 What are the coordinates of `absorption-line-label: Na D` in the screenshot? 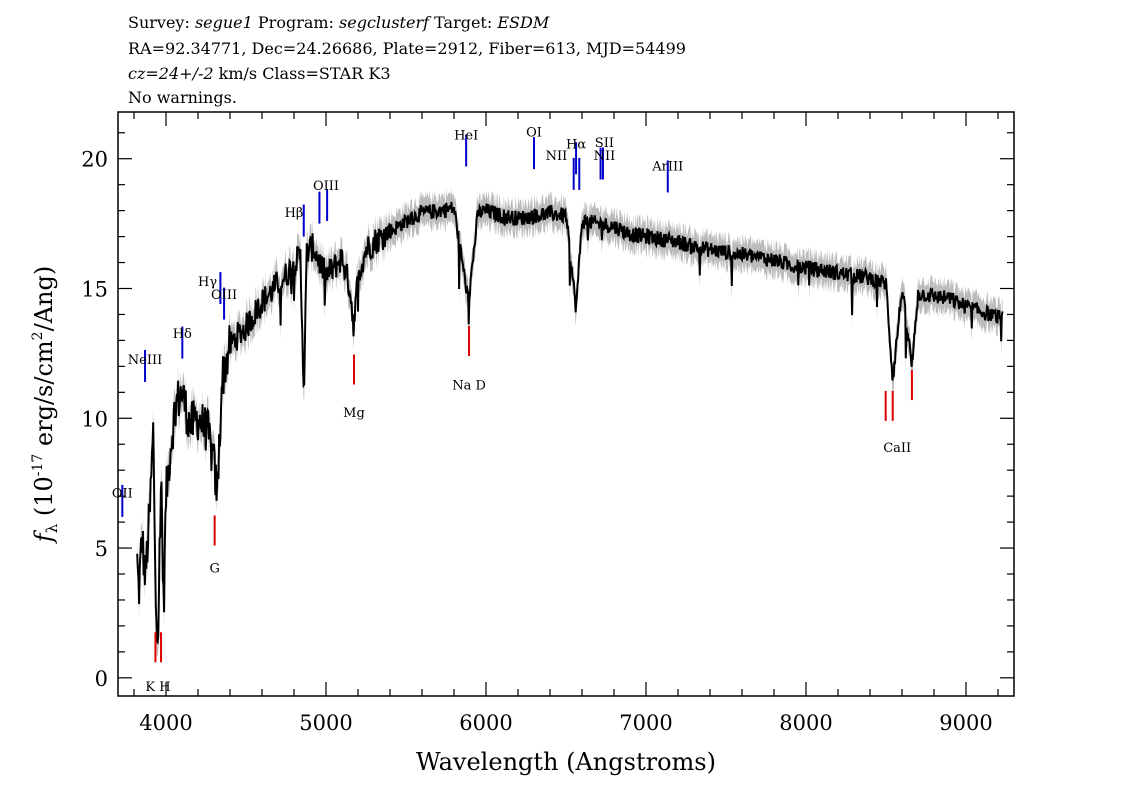 It's located at (469, 386).